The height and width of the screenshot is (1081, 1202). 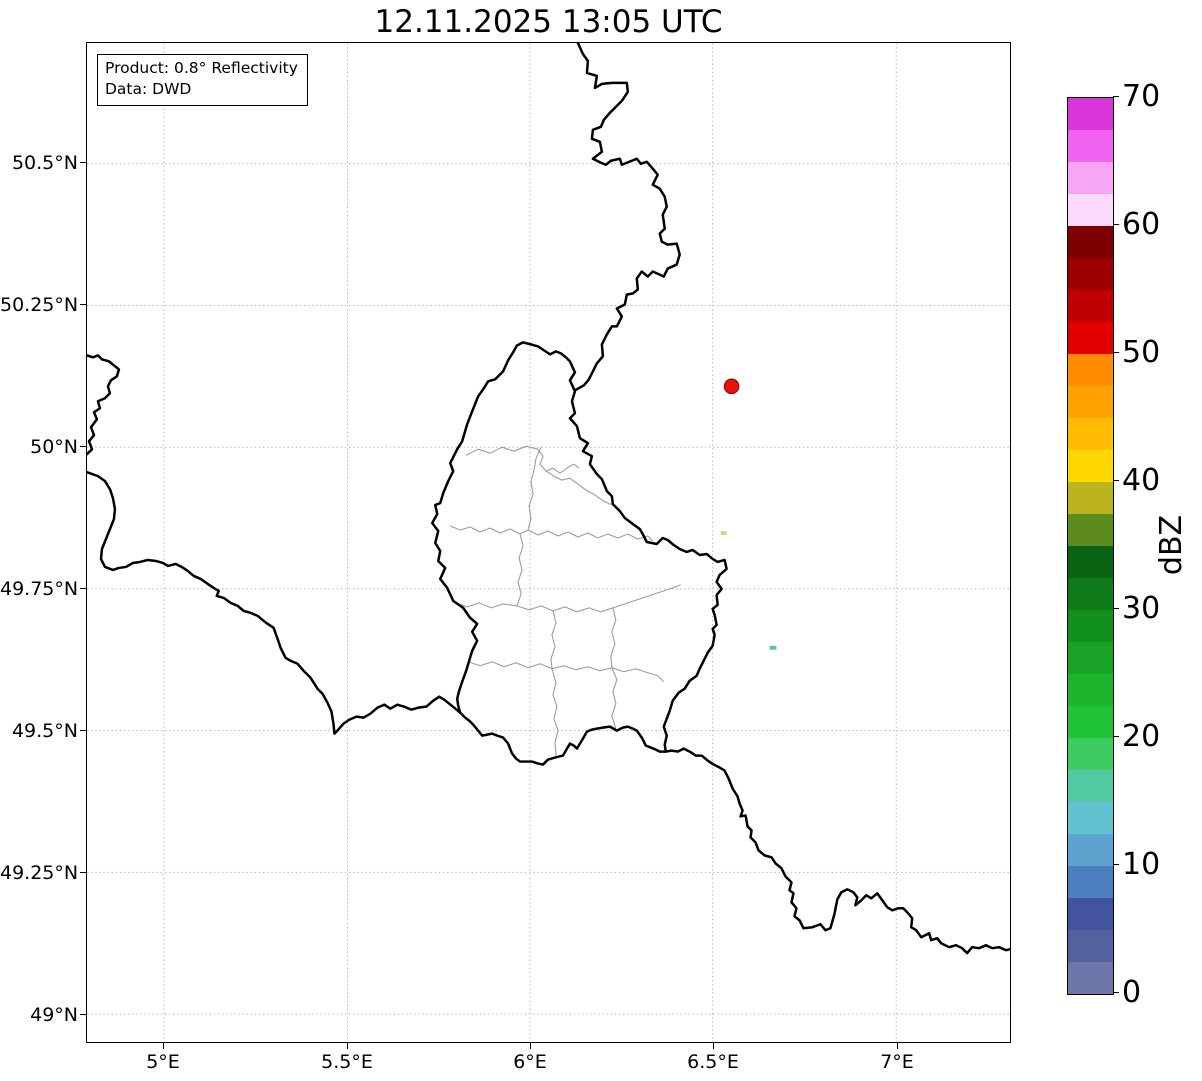 I want to click on border-france-germany, so click(x=837, y=851).